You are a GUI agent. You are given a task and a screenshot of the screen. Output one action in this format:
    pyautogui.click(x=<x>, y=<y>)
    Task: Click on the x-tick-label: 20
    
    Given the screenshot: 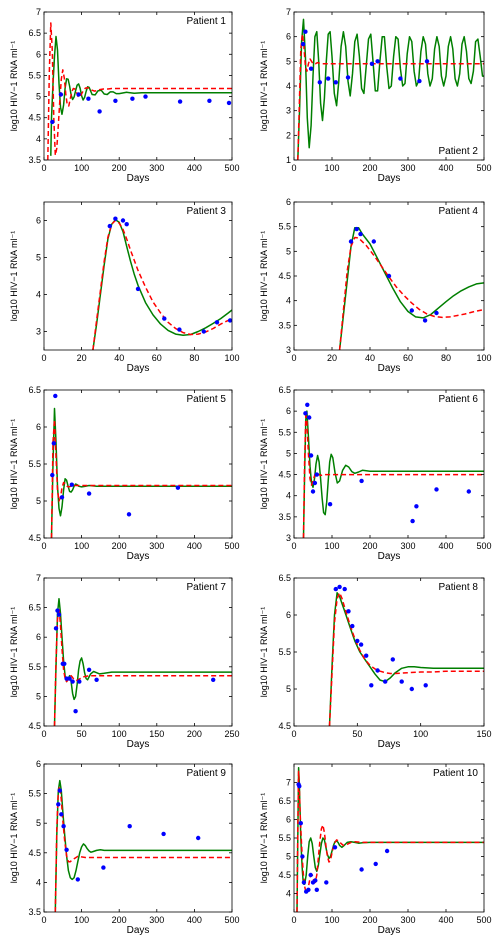 What is the action you would take?
    pyautogui.click(x=332, y=358)
    